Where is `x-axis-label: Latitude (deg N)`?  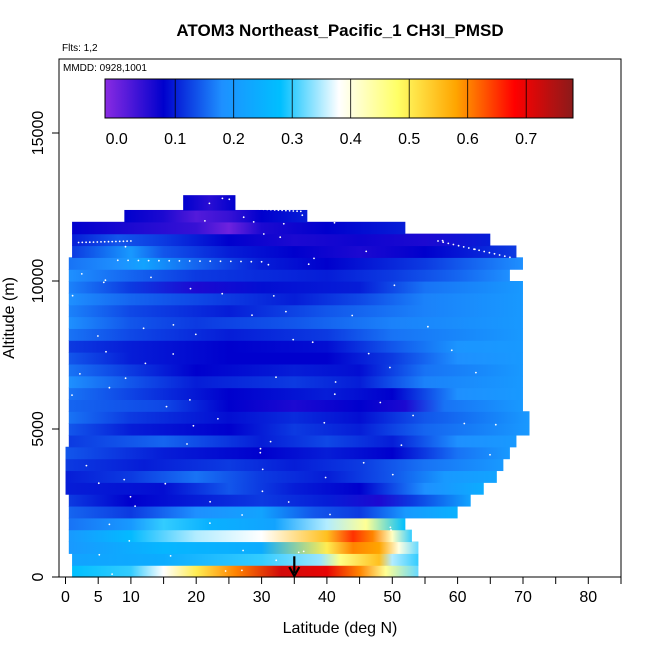 x-axis-label: Latitude (deg N) is located at coordinates (340, 628).